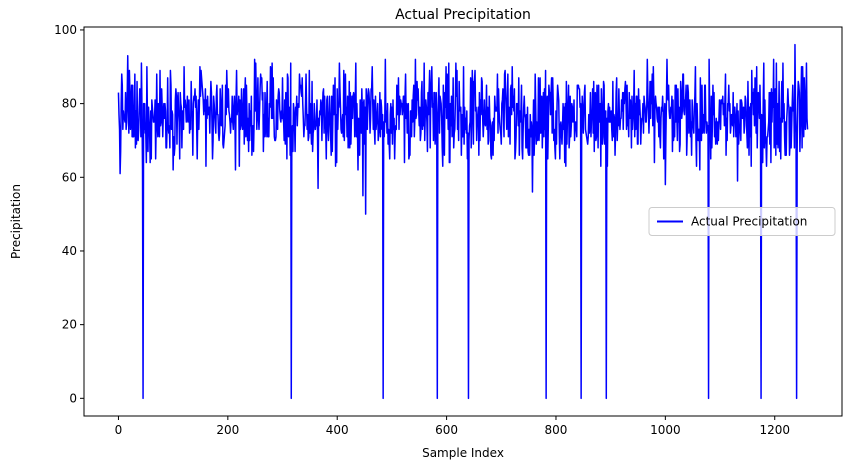 Image resolution: width=850 pixels, height=470 pixels. Describe the element at coordinates (774, 430) in the screenshot. I see `x-tick-label: 1200` at that location.